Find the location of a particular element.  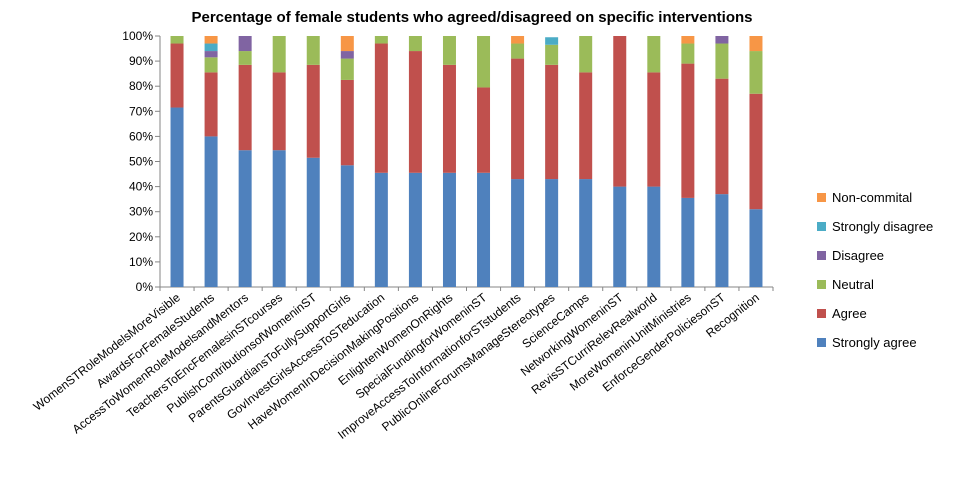

legend-label: Disagree is located at coordinates (858, 255).